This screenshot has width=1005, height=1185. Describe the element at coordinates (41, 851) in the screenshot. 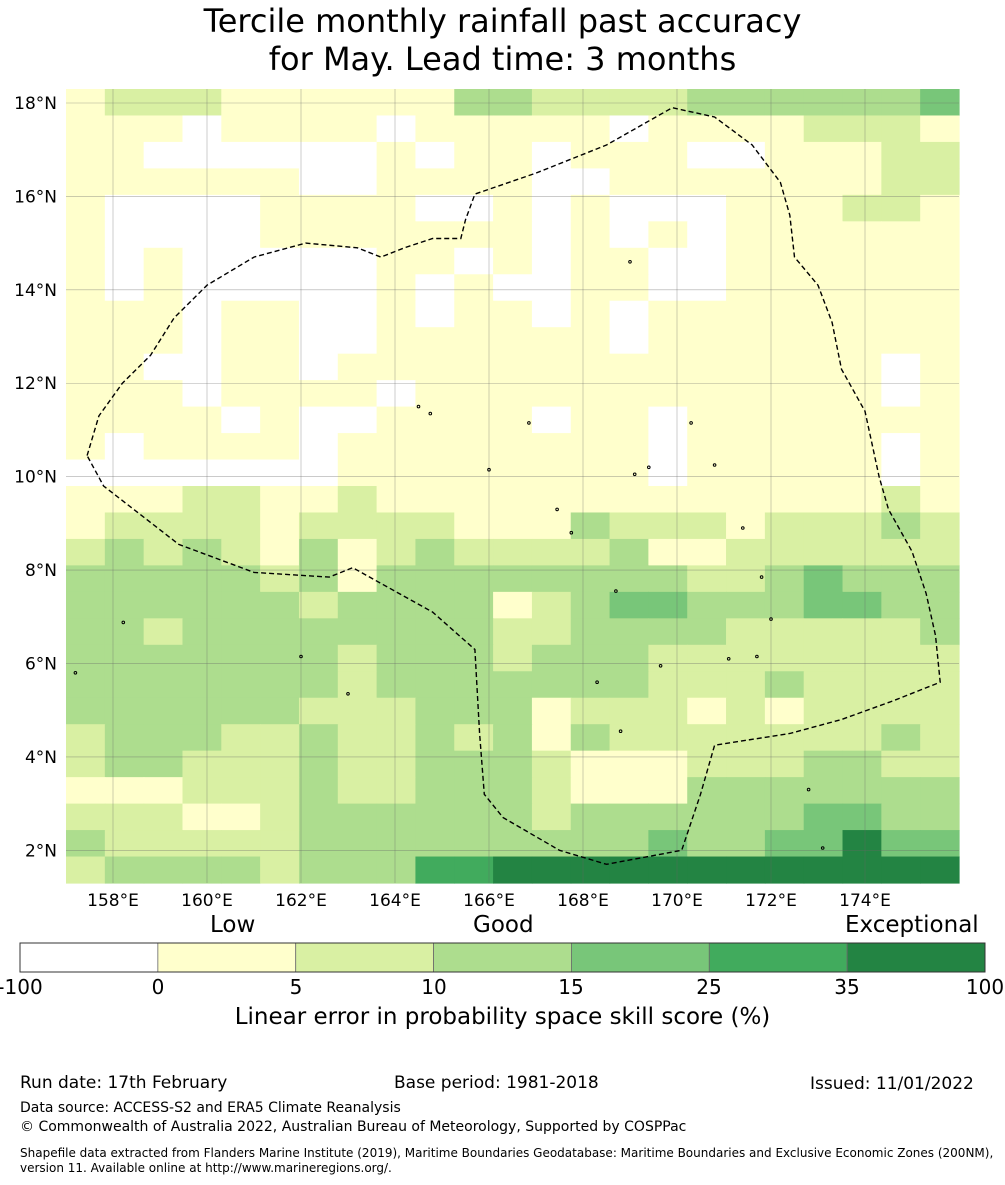

I see `lat-tick-label: 2°N` at that location.